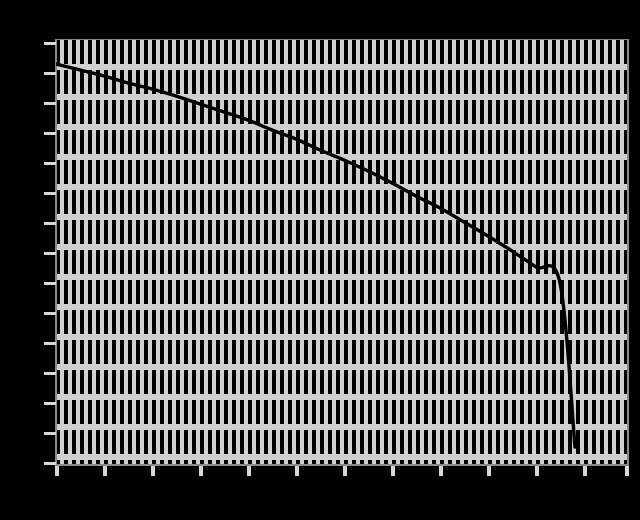 The image size is (640, 520). Describe the element at coordinates (628, 253) in the screenshot. I see `axis-spine-right` at that location.